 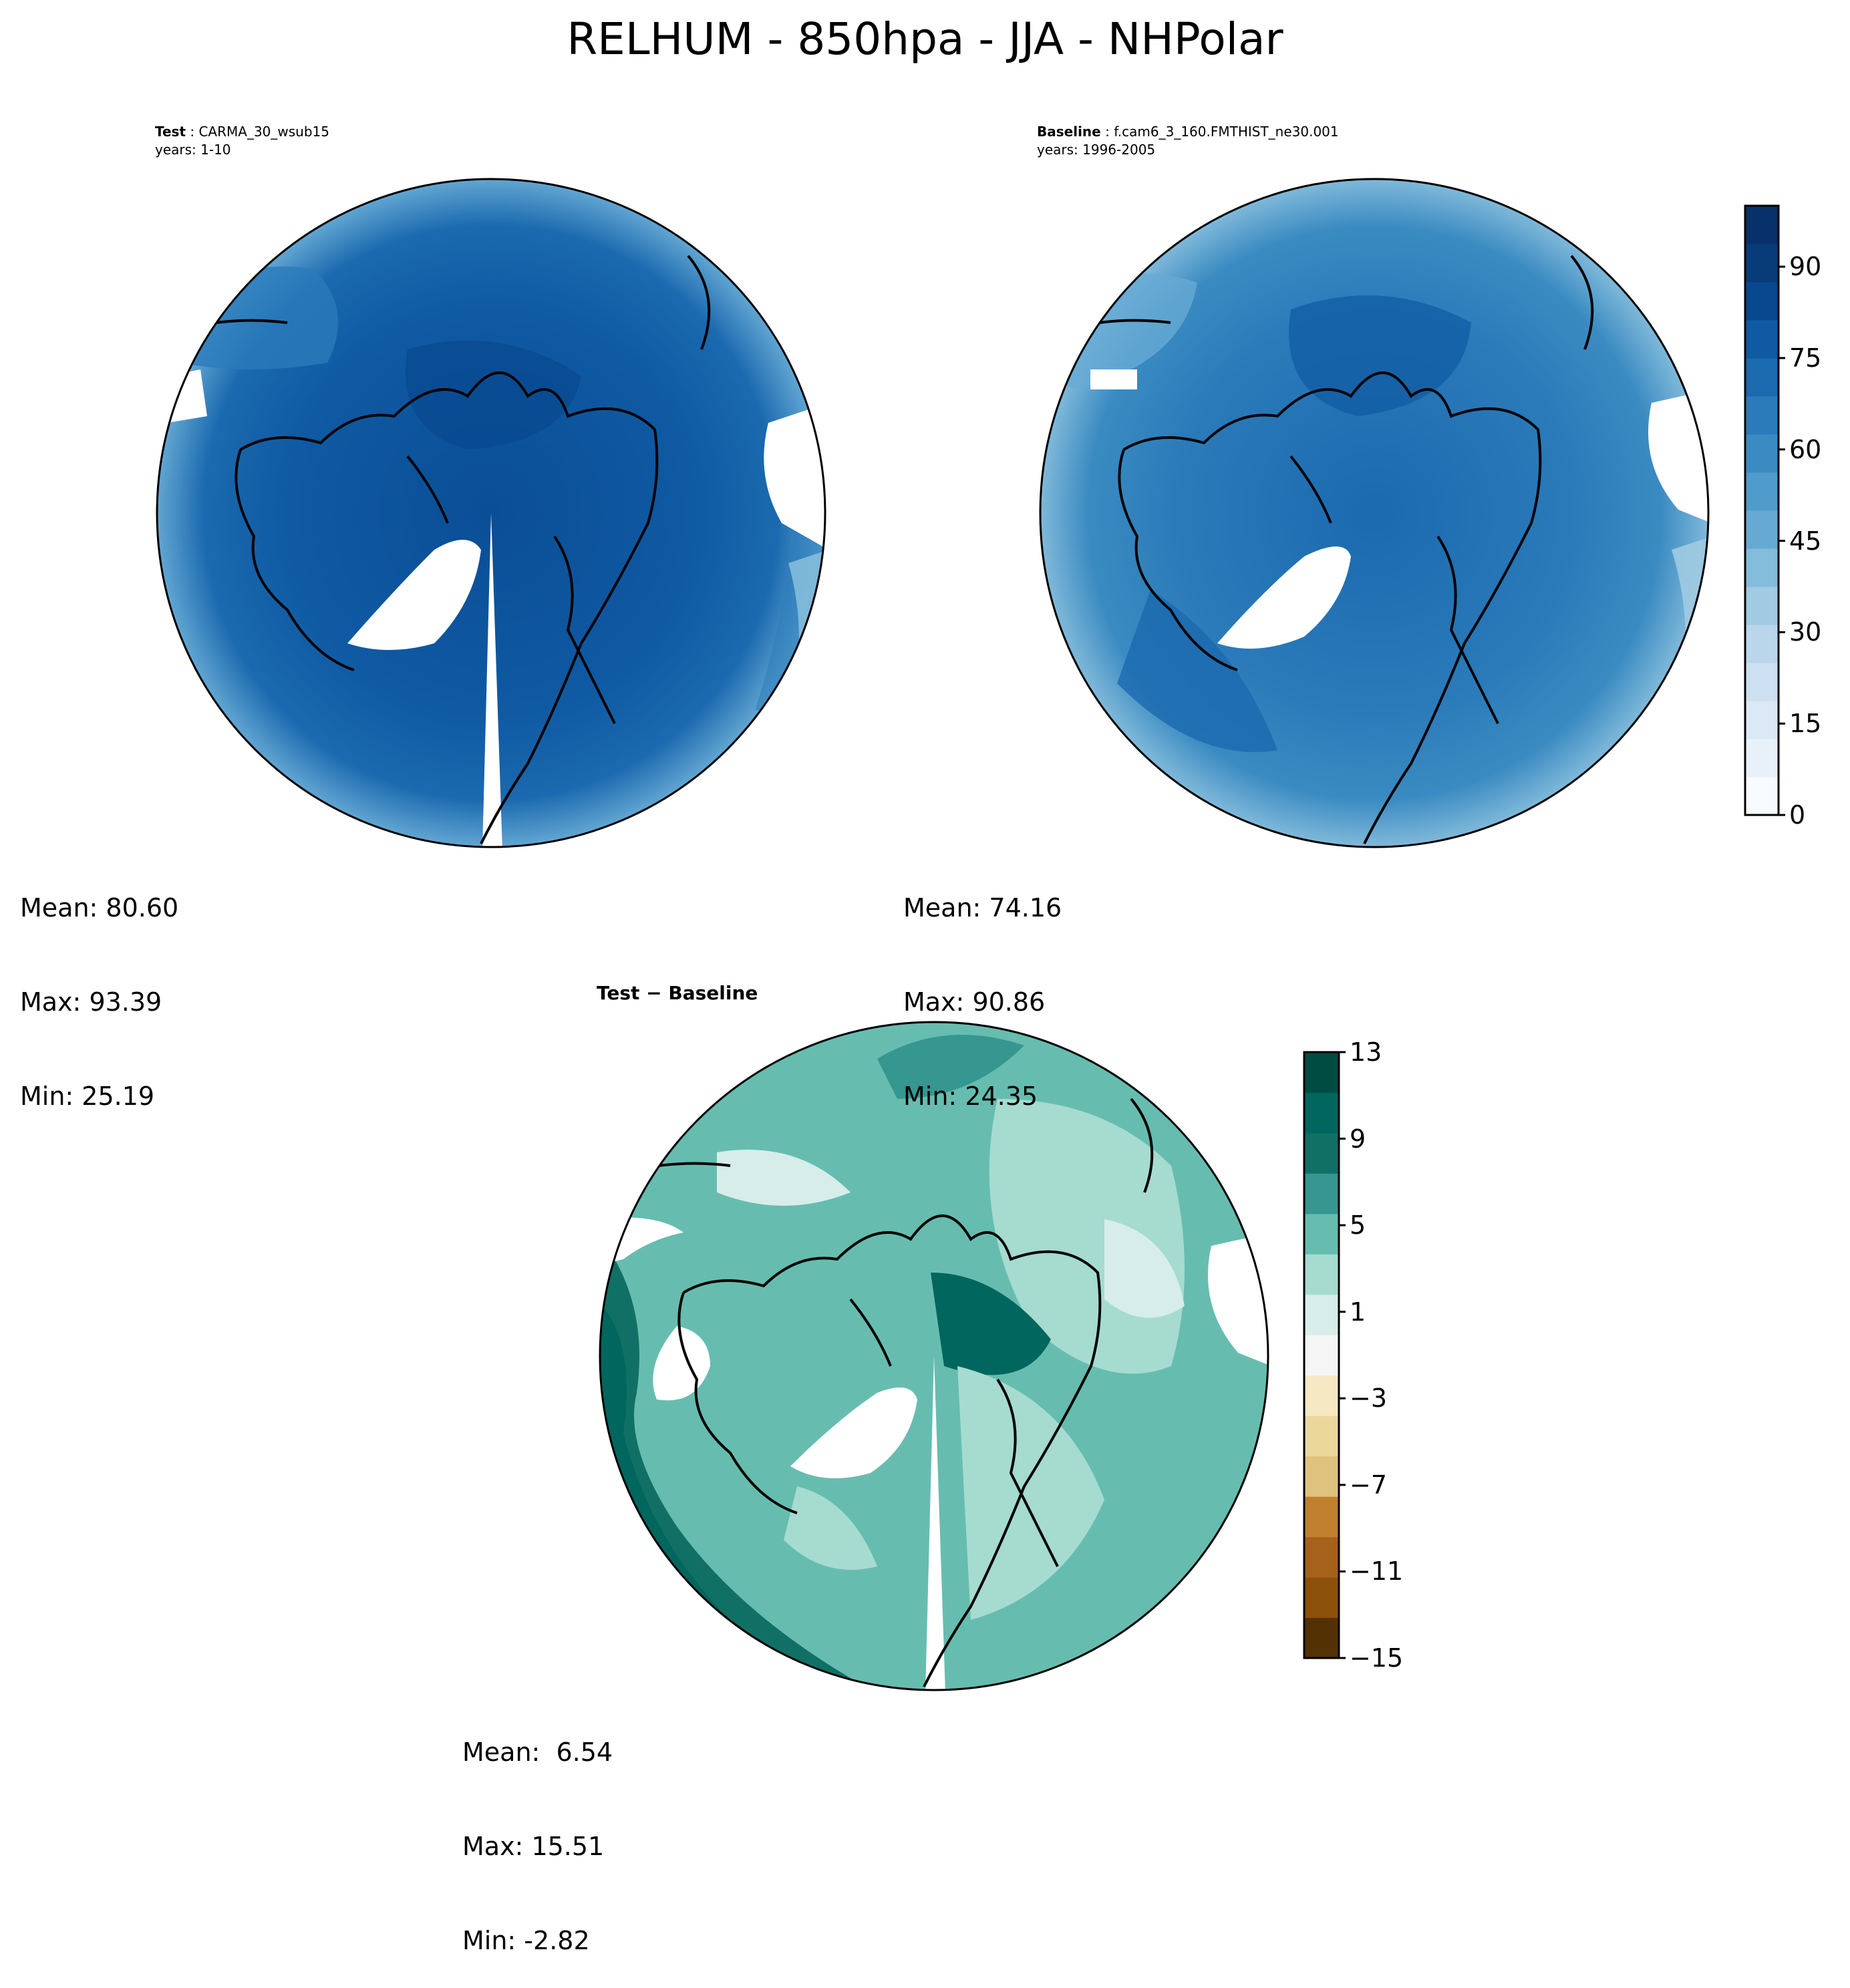 I want to click on test-polar-map, so click(x=491, y=513).